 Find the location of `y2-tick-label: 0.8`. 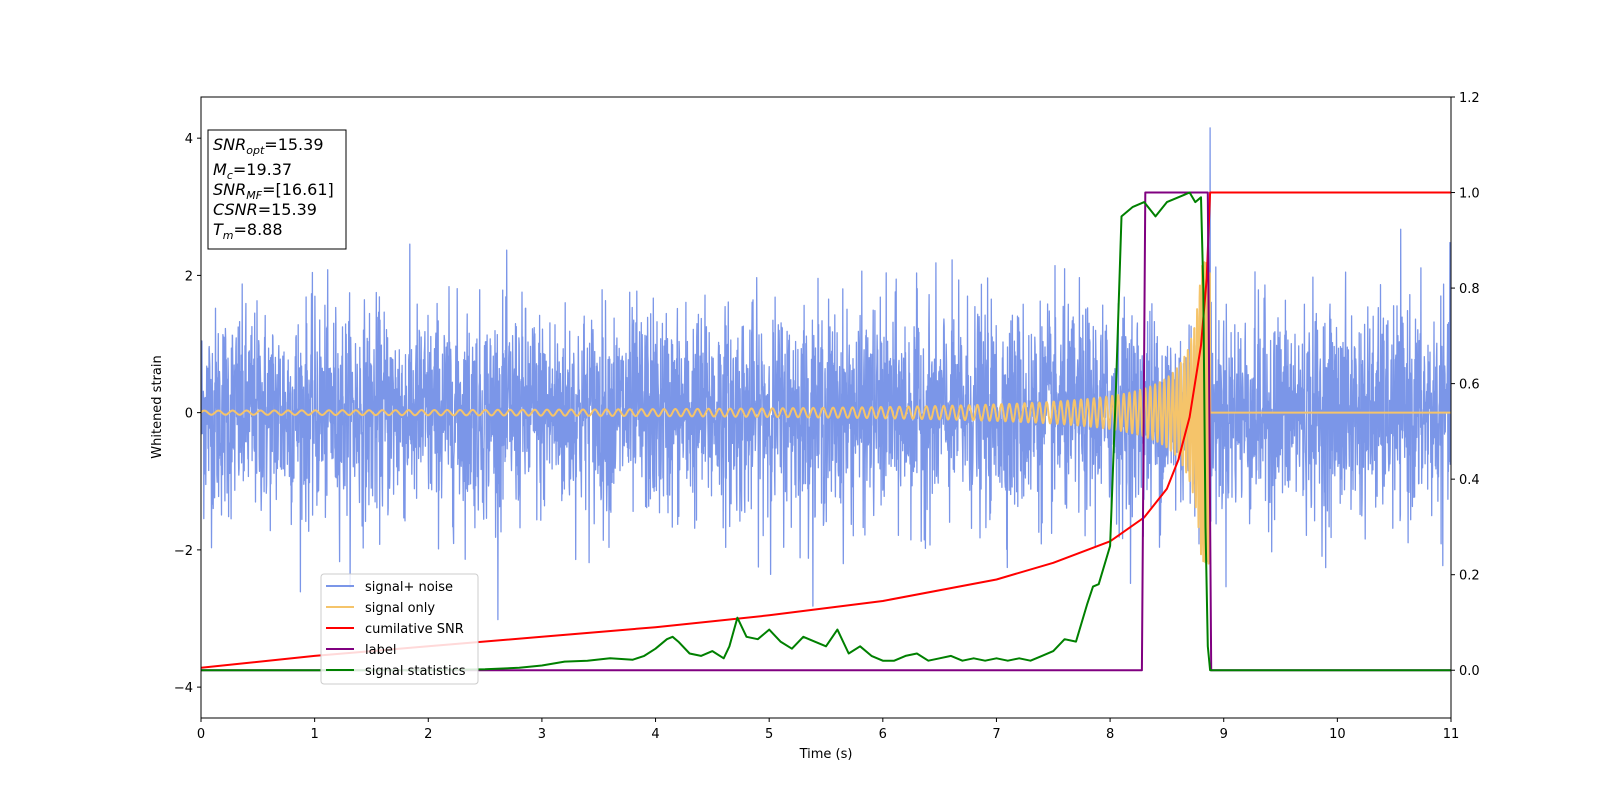

y2-tick-label: 0.8 is located at coordinates (1469, 289).